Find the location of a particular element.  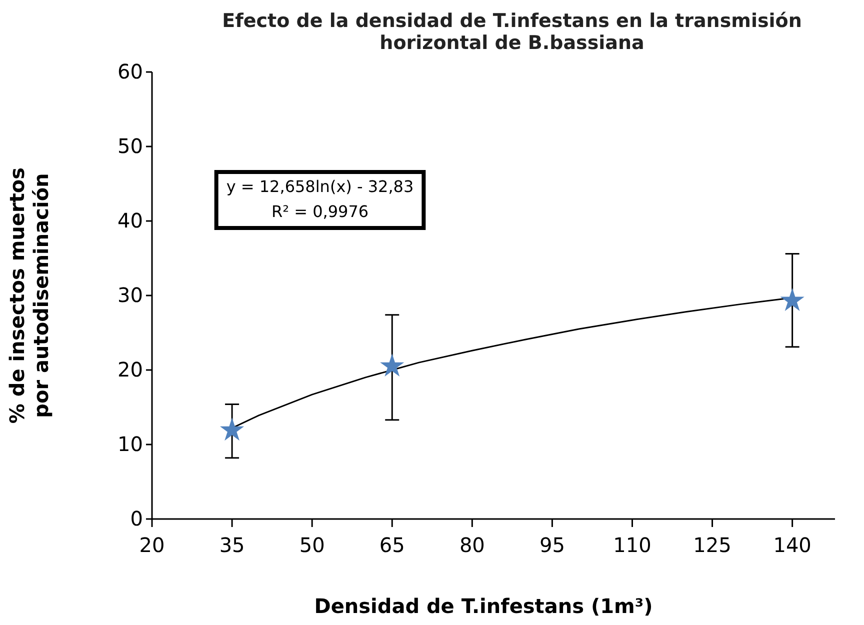

y-tick-label: 20 is located at coordinates (130, 369).